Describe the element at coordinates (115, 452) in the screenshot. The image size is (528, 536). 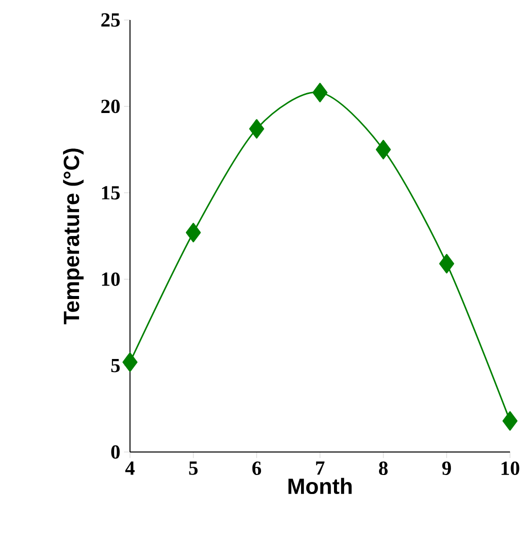
I see `y-tick-label: 0` at that location.